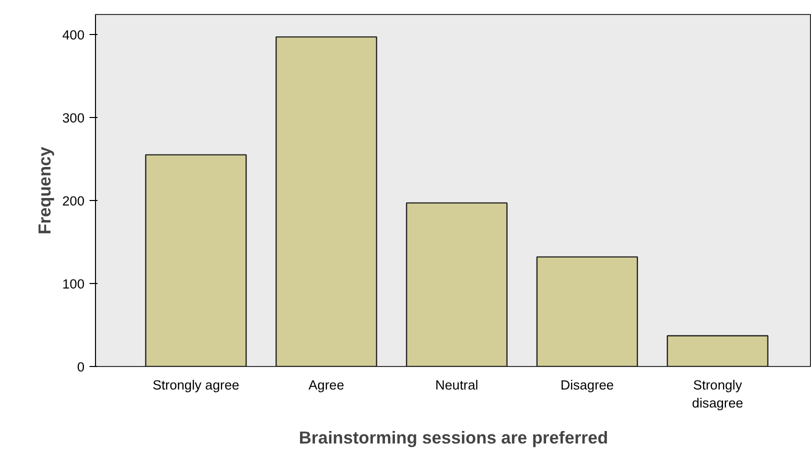 This screenshot has width=811, height=450. What do you see at coordinates (587, 385) in the screenshot?
I see `x-tick-label: Disagree` at bounding box center [587, 385].